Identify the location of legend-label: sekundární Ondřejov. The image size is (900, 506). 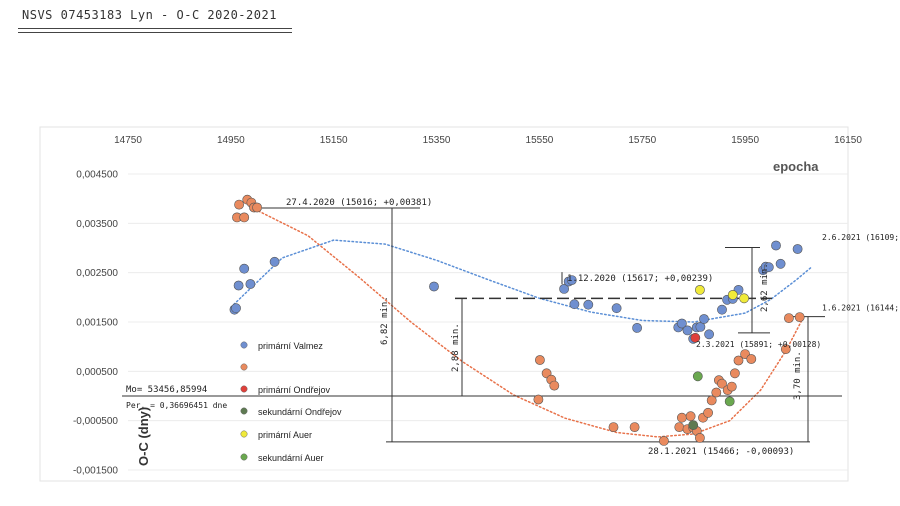
(300, 412).